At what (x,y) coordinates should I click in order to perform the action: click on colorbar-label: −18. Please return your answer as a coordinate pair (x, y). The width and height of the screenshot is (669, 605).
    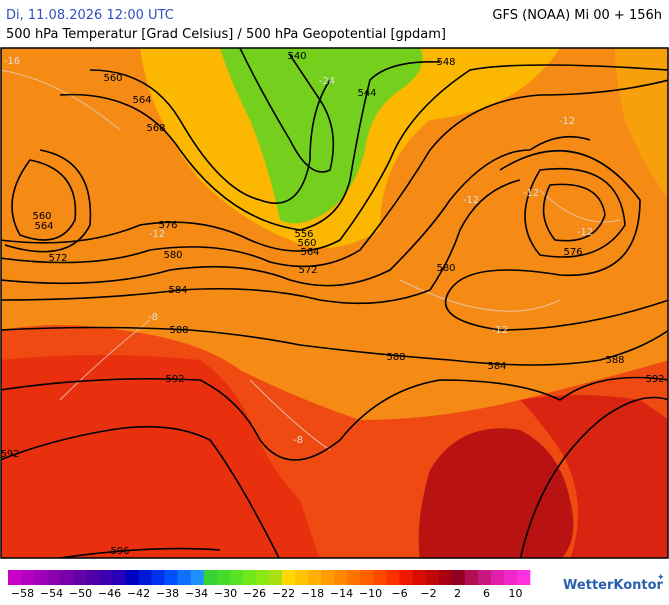
    Looking at the image, I should click on (312, 593).